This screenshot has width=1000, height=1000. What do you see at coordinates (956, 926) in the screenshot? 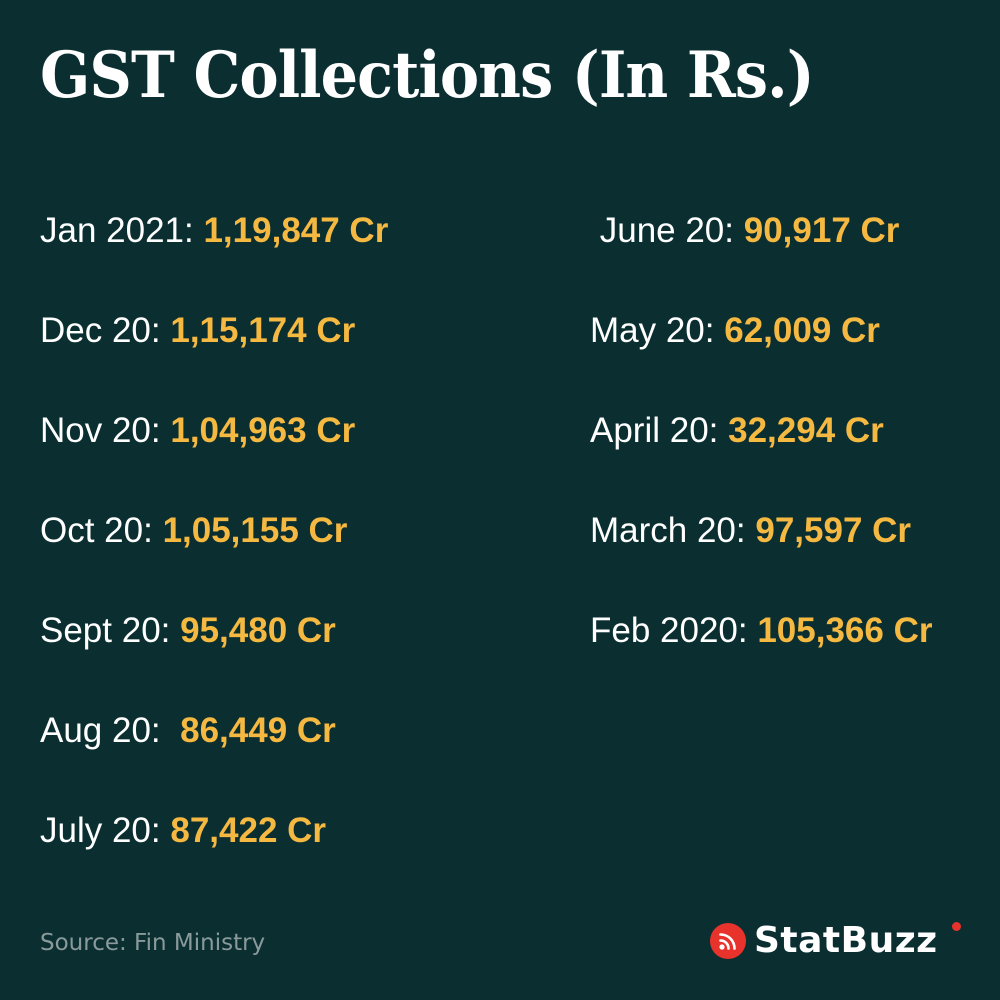
I see `brand-dot` at bounding box center [956, 926].